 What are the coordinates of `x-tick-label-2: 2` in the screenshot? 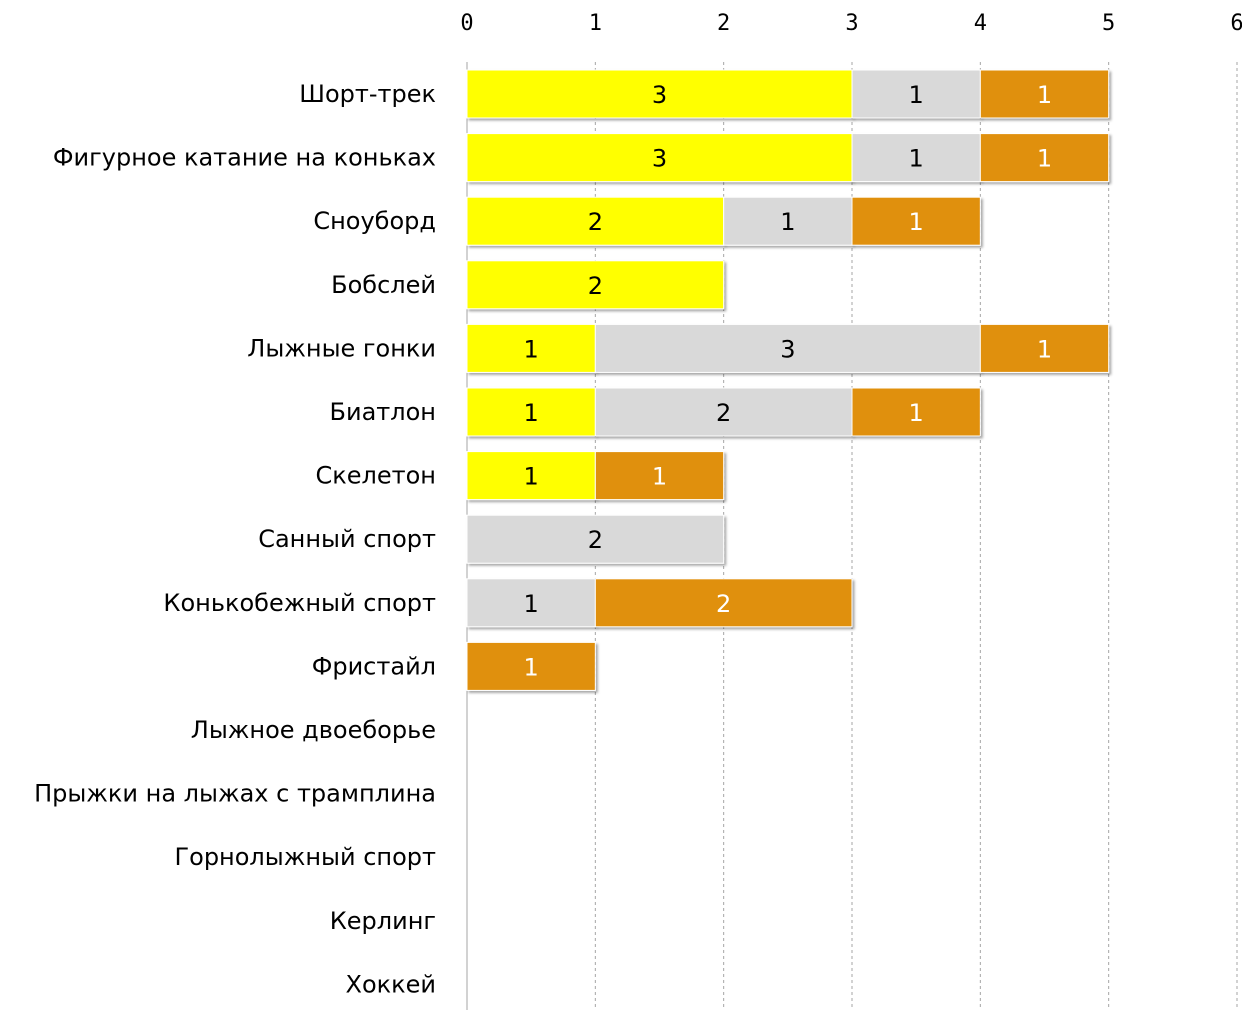 It's located at (723, 23).